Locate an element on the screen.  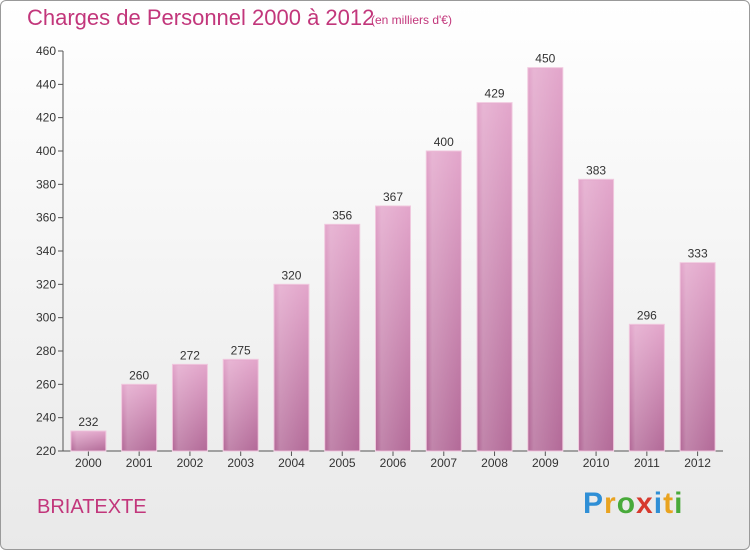
chart-subtitle: (en milliers d'€) is located at coordinates (411, 20).